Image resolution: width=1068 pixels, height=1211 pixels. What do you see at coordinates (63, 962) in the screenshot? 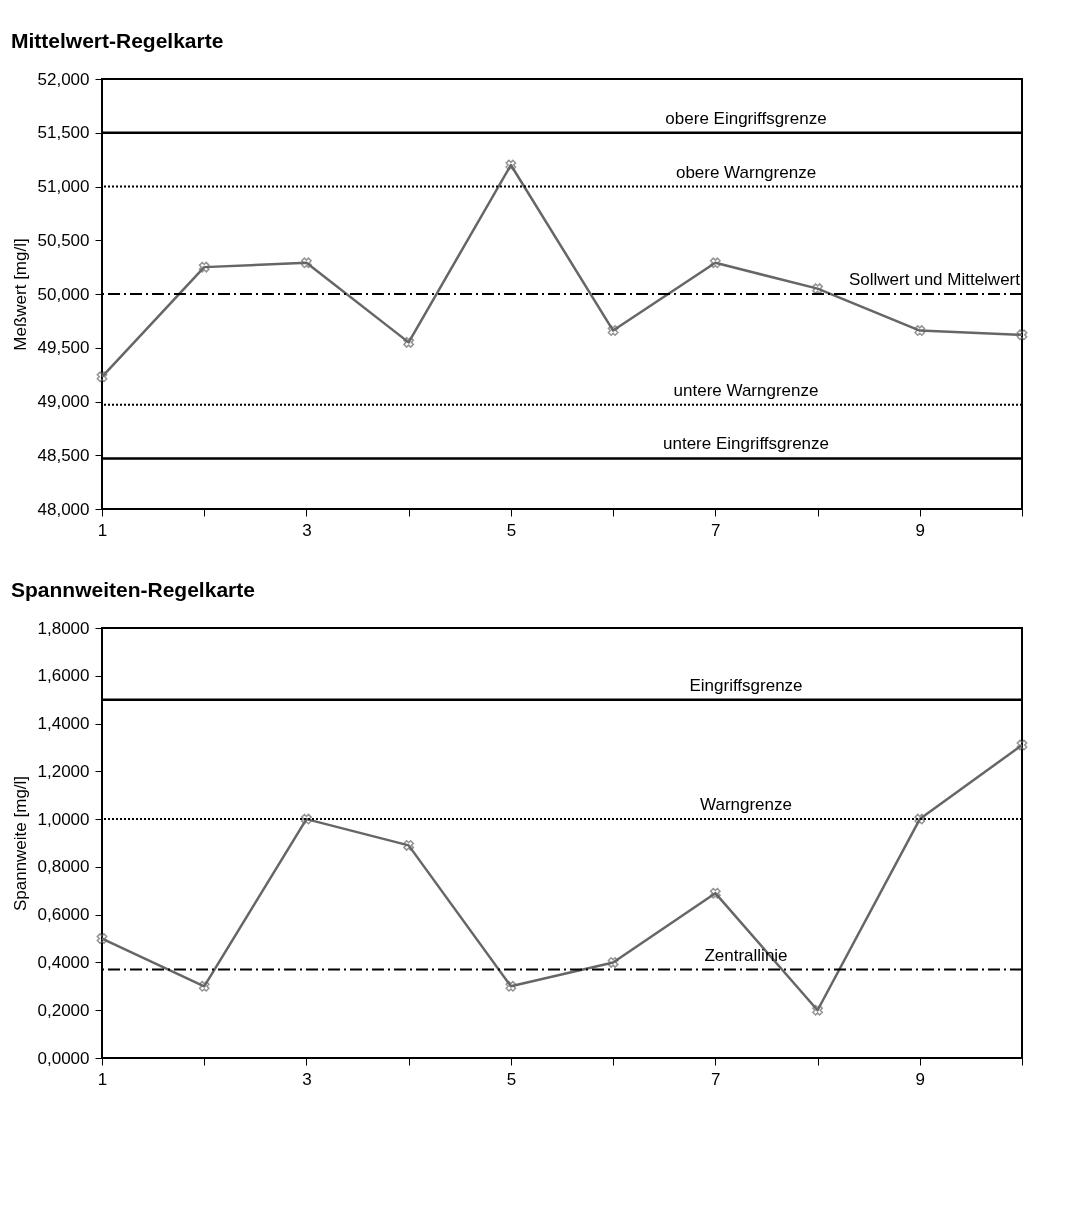
I see `y-tick-label: 0,4000` at bounding box center [63, 962].